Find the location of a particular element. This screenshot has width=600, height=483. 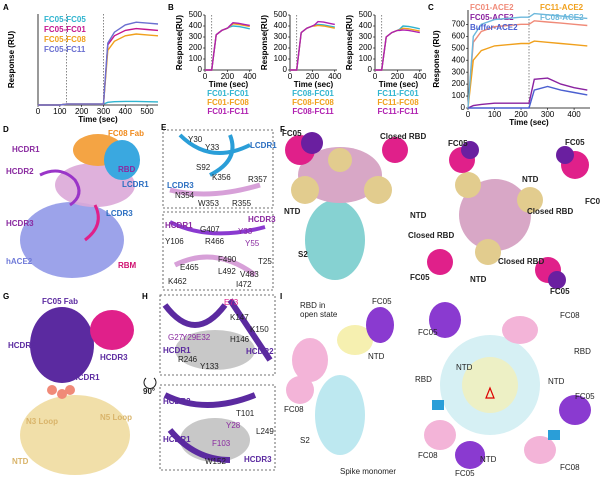

x-tick-label: 300 is located at coordinates (548, 114).